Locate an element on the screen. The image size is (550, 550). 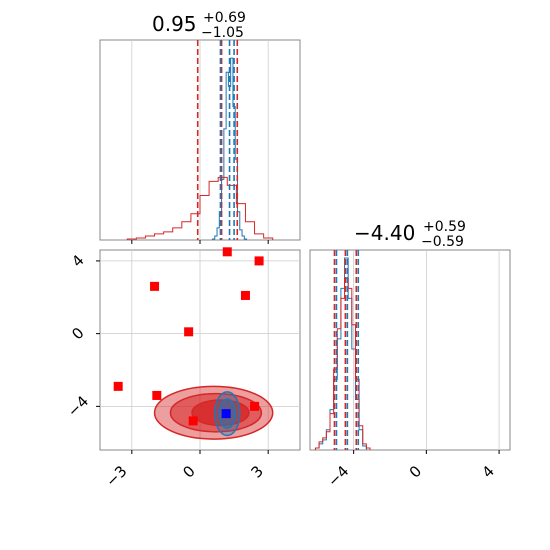
joint-xtick-label: −3 is located at coordinates (116, 476).